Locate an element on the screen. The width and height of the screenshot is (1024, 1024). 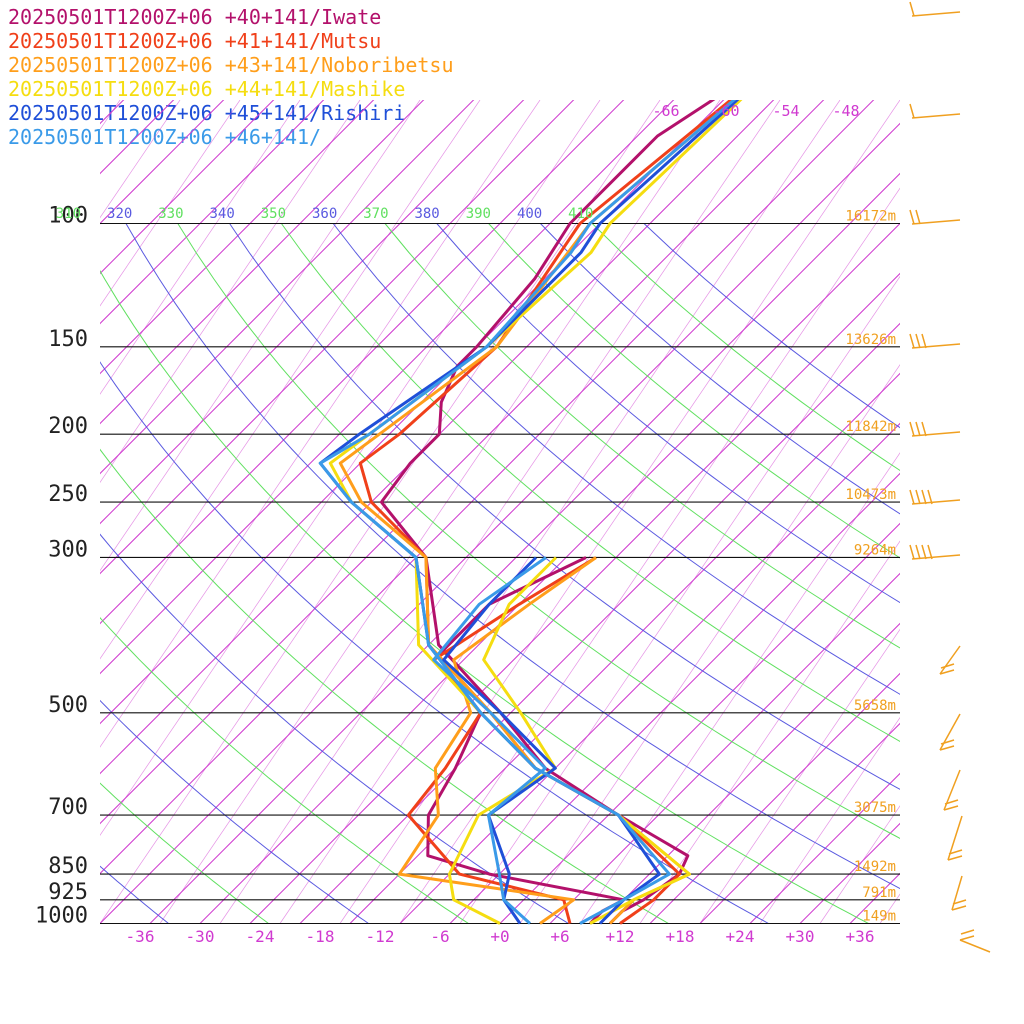
height-label: 10473m is located at coordinates (870, 495).